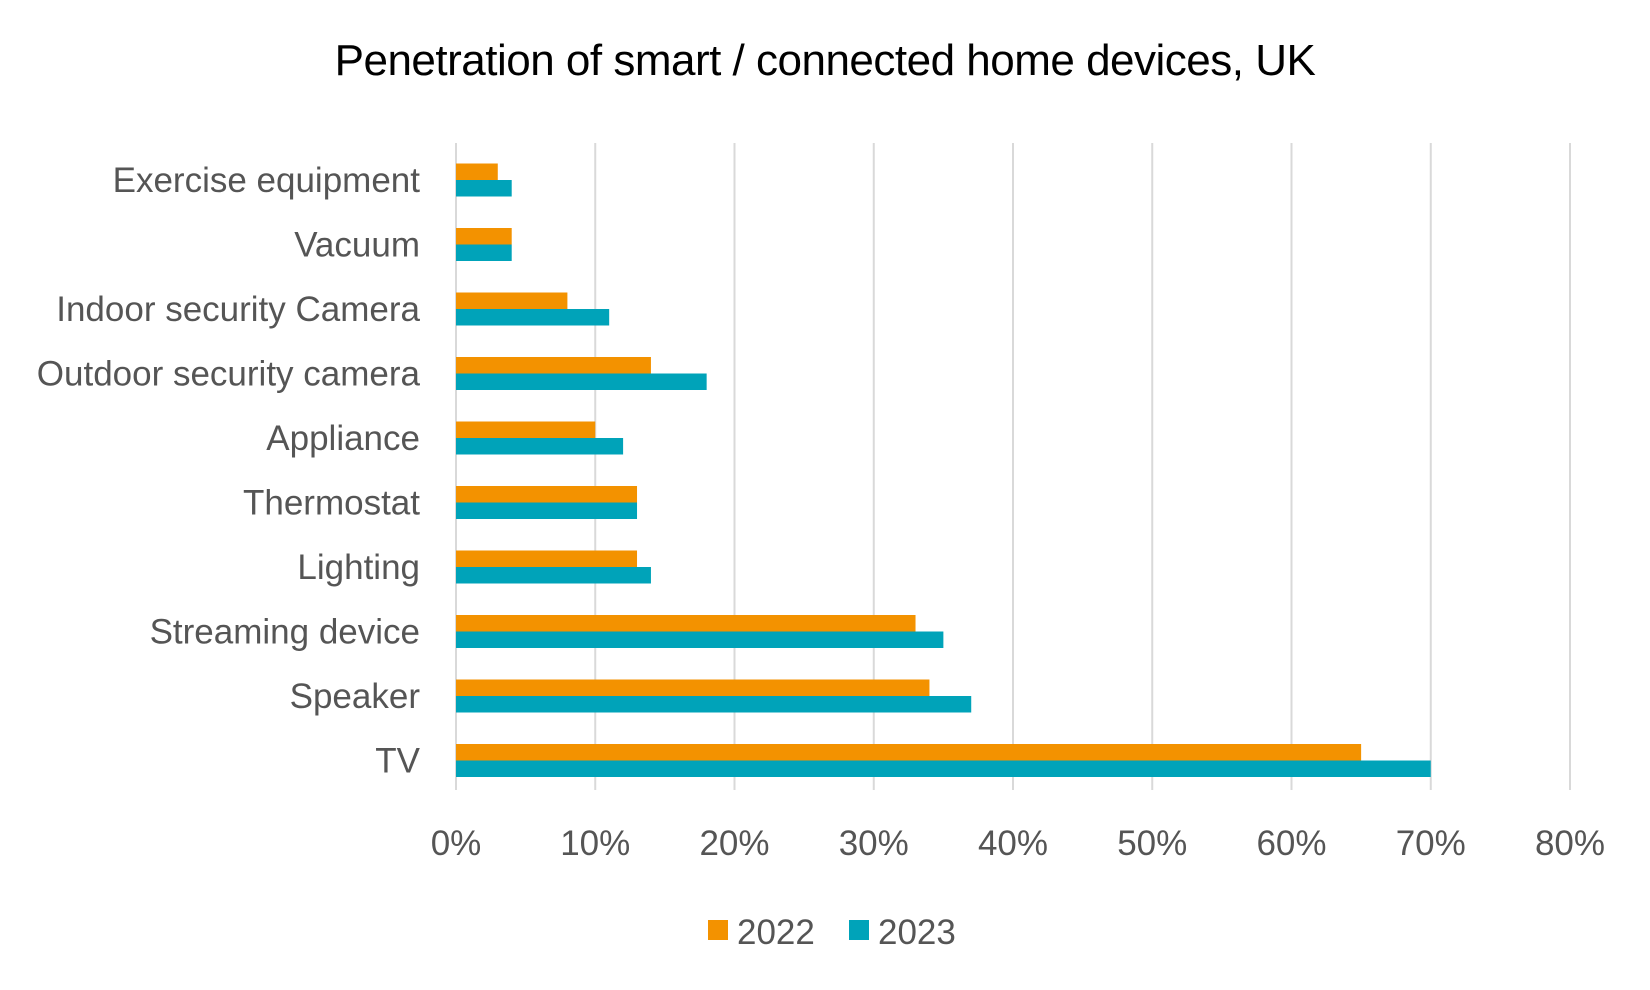 The width and height of the screenshot is (1650, 990). What do you see at coordinates (238, 309) in the screenshot?
I see `category-label: Indoor security Camera` at bounding box center [238, 309].